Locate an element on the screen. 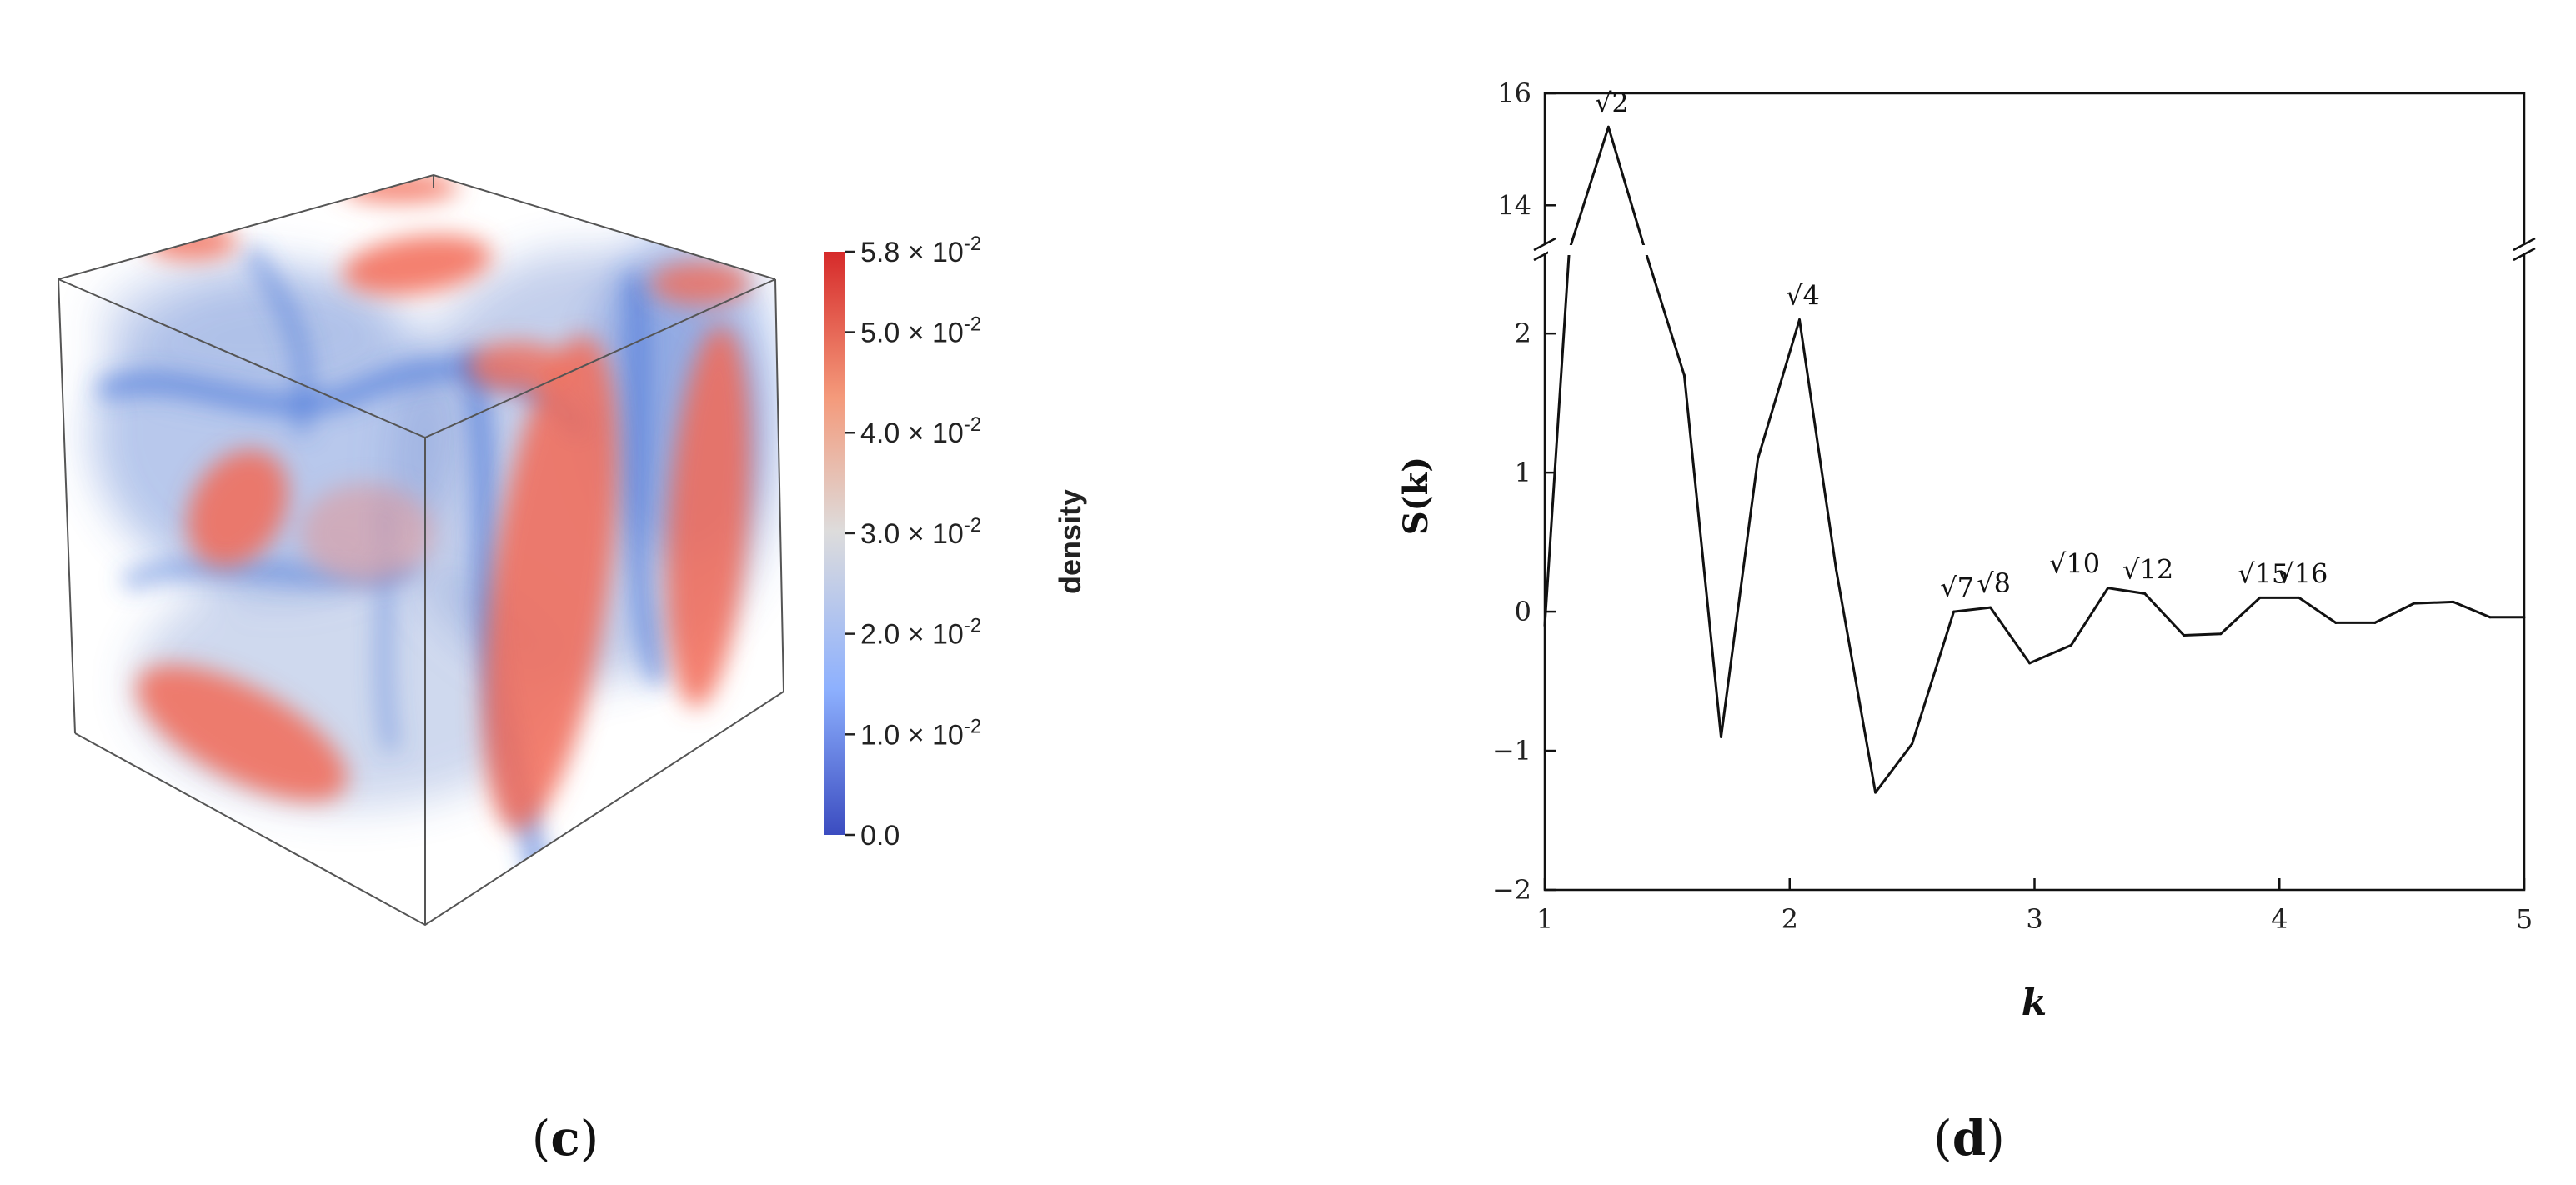 This screenshot has height=1185, width=2576. x-tick-label: 5 is located at coordinates (2524, 919).